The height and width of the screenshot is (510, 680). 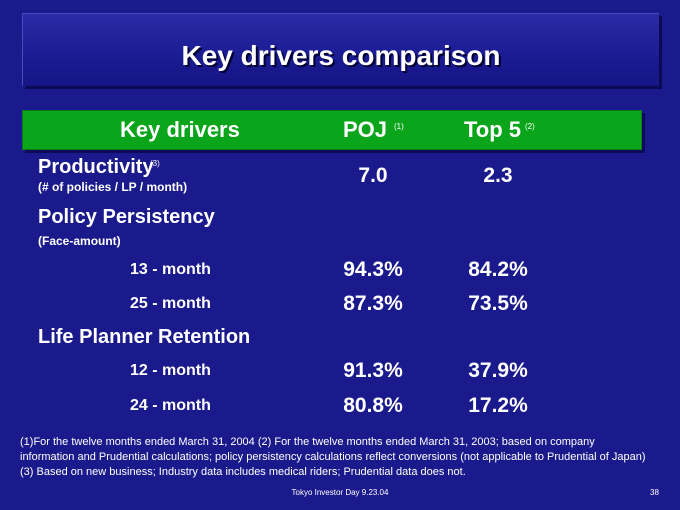 I want to click on productivity-top5-value: 2.3, so click(x=498, y=175).